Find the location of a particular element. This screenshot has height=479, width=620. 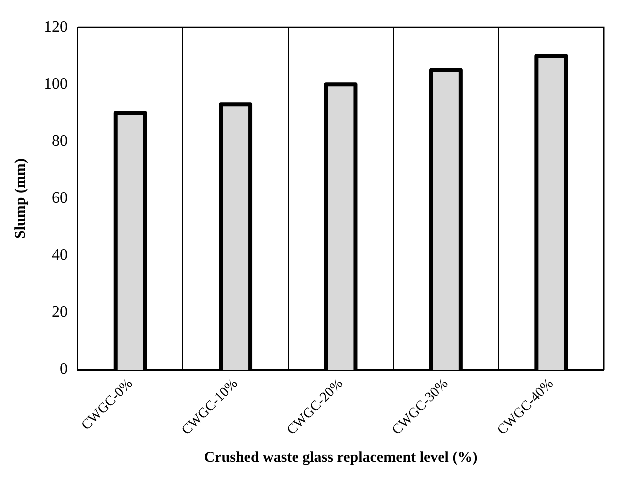

x-axis-title: Crushed waste glass replacement level (%) is located at coordinates (341, 458).